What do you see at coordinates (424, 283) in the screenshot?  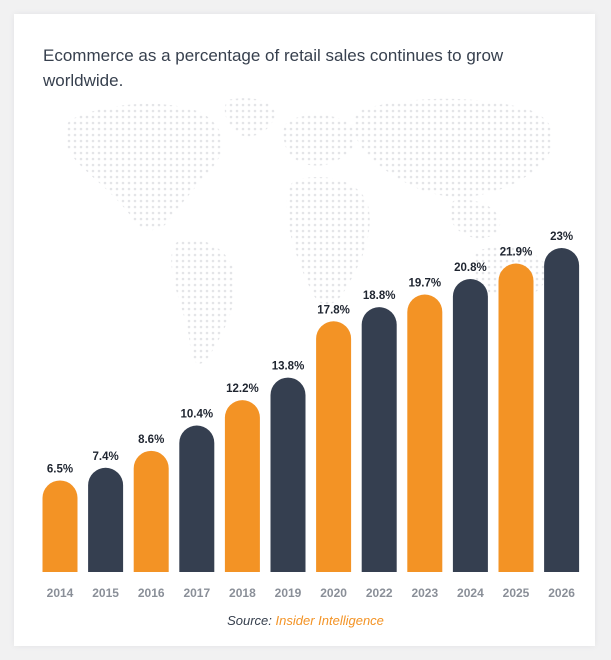 I see `value-label-2023: 19.7%` at bounding box center [424, 283].